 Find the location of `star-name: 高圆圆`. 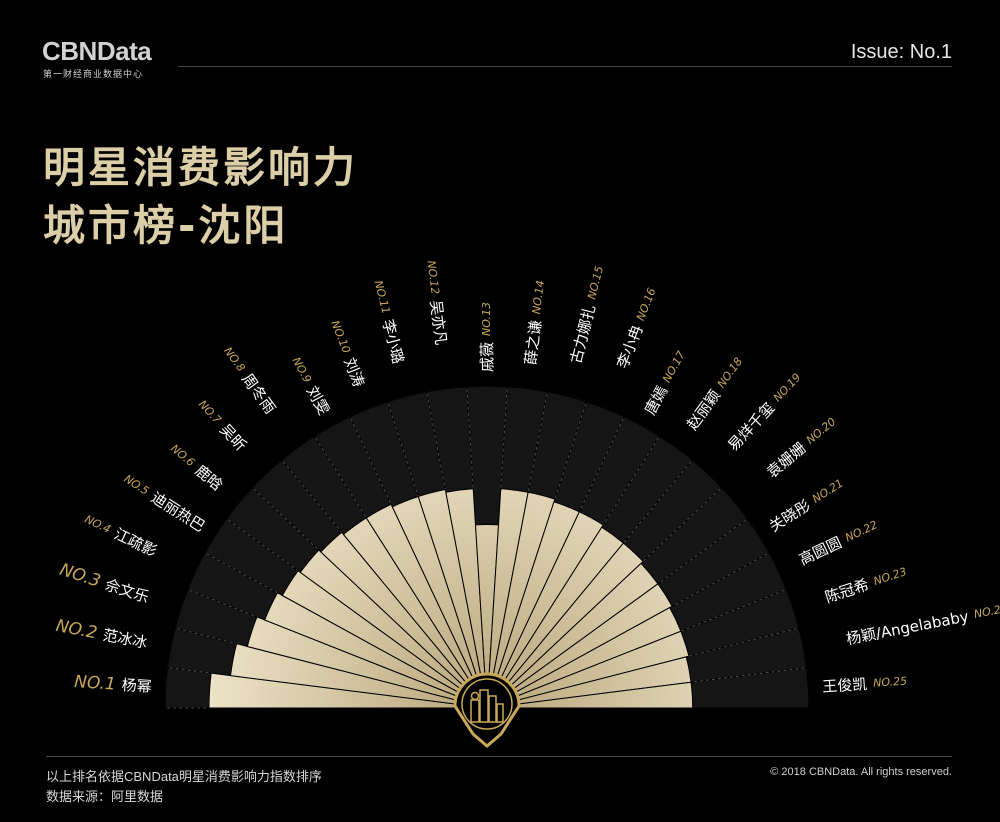

star-name: 高圆圆 is located at coordinates (820, 550).